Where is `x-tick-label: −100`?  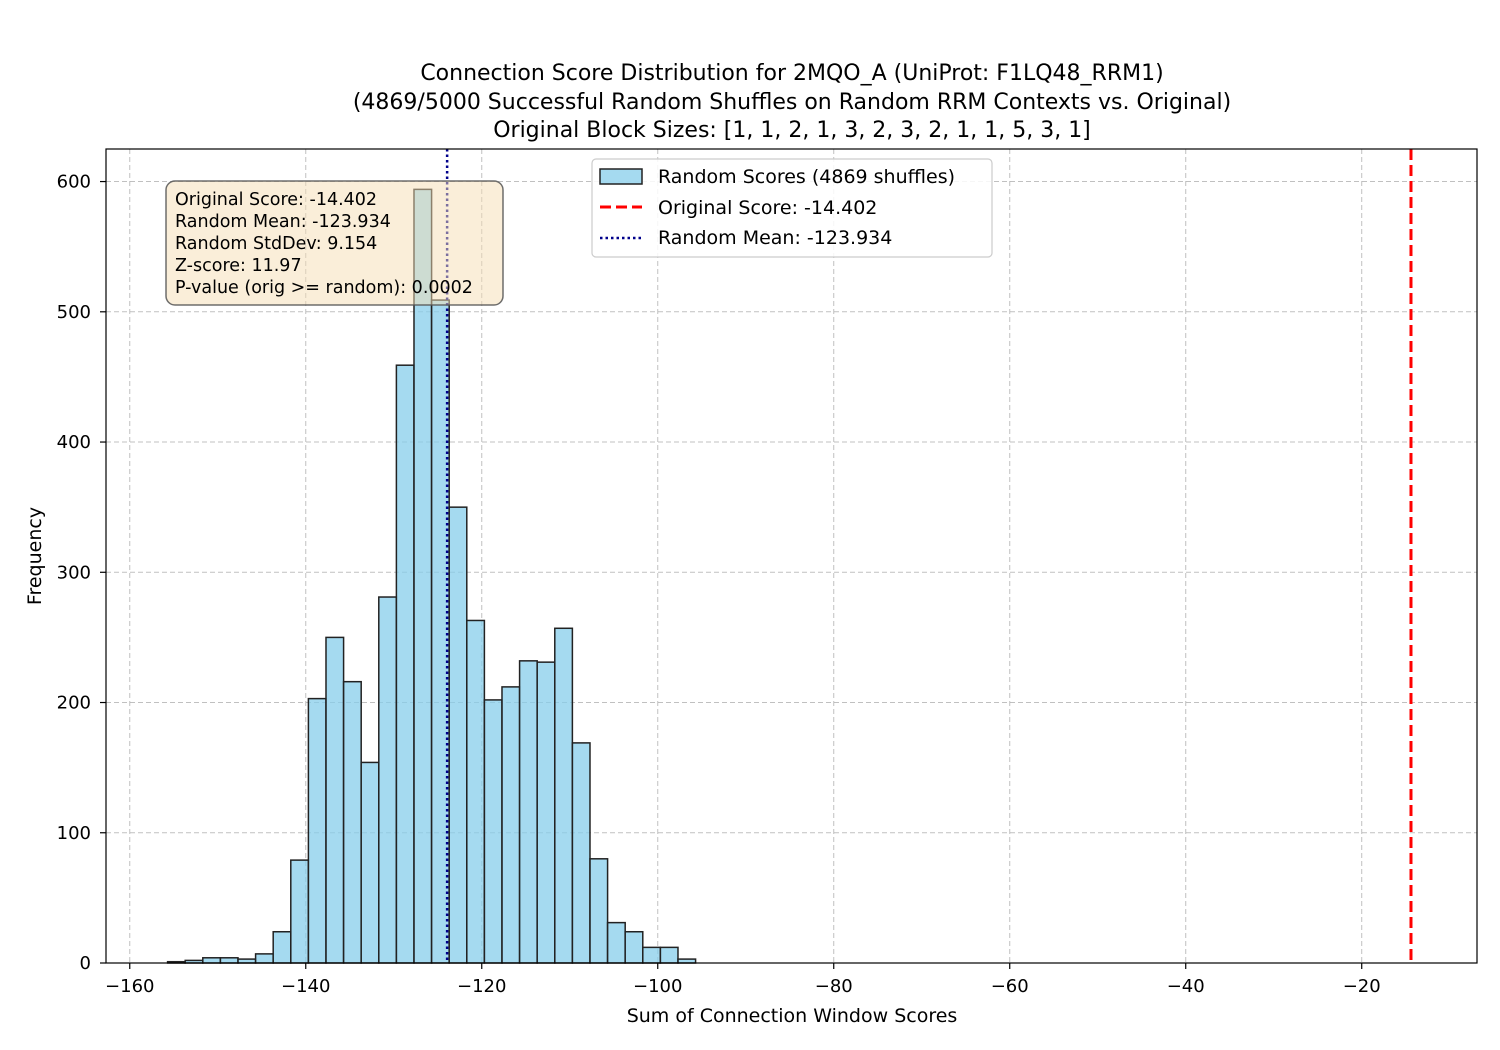 x-tick-label: −100 is located at coordinates (657, 986).